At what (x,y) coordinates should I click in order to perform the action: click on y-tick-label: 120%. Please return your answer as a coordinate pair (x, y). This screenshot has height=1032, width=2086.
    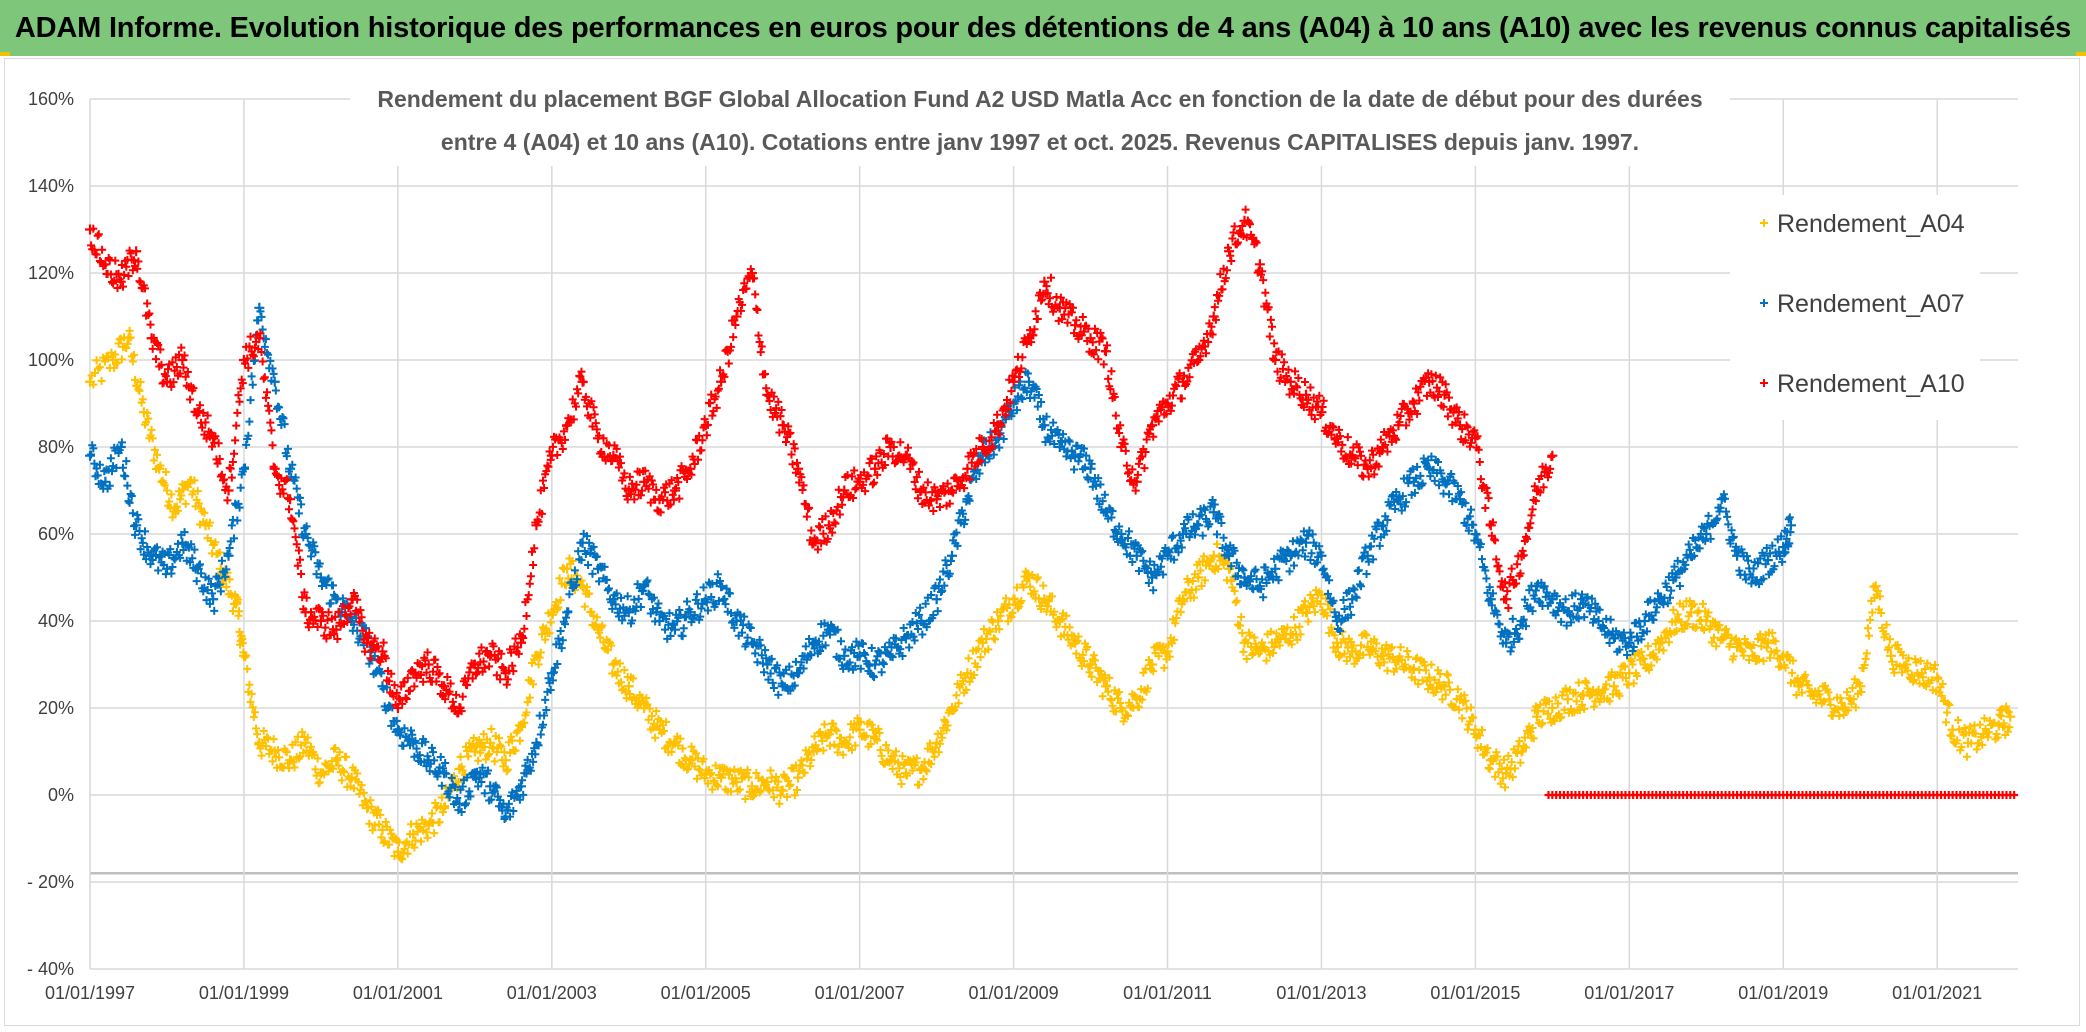
    Looking at the image, I should click on (51, 273).